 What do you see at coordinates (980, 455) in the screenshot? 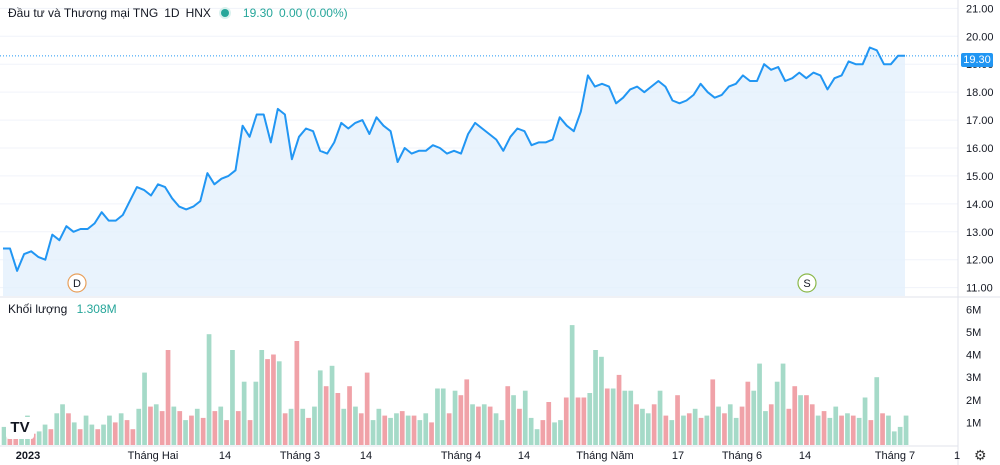
I see `gear-icon: ⚙` at bounding box center [980, 455].